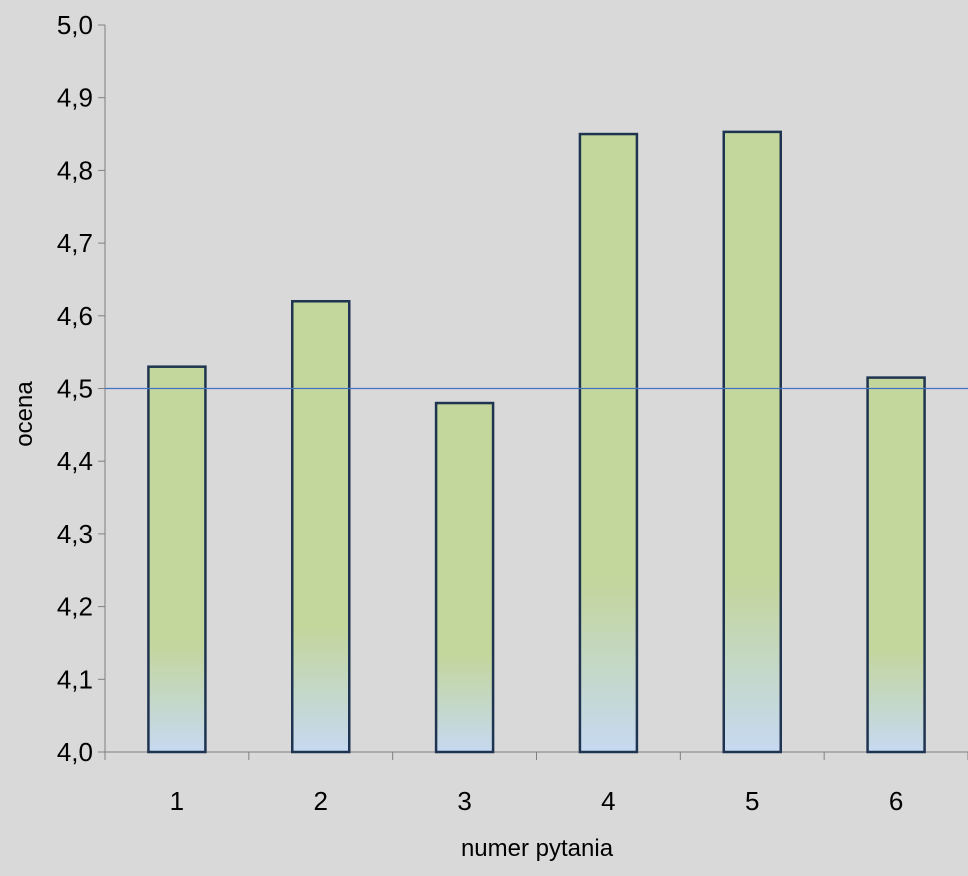  What do you see at coordinates (536, 783) in the screenshot?
I see `x-axis: 1 2 3 4 5 6` at bounding box center [536, 783].